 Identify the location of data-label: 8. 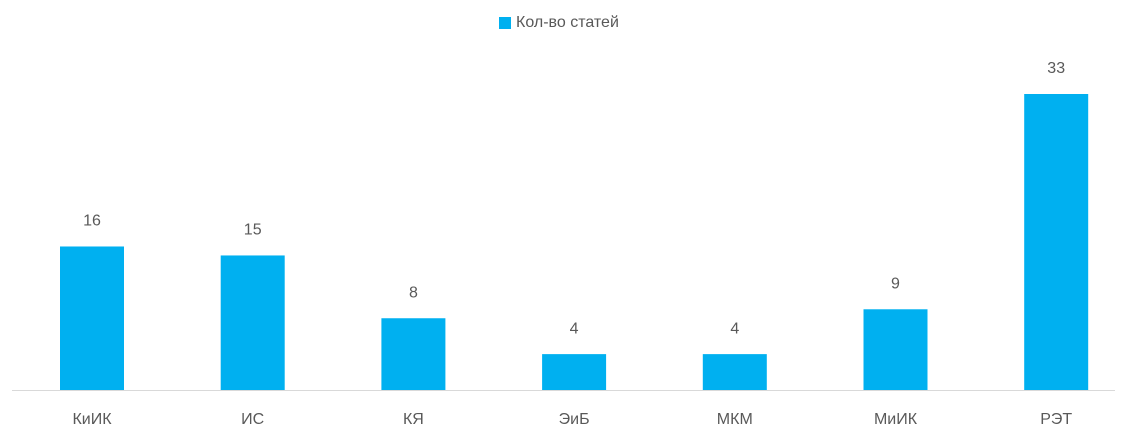
(413, 292).